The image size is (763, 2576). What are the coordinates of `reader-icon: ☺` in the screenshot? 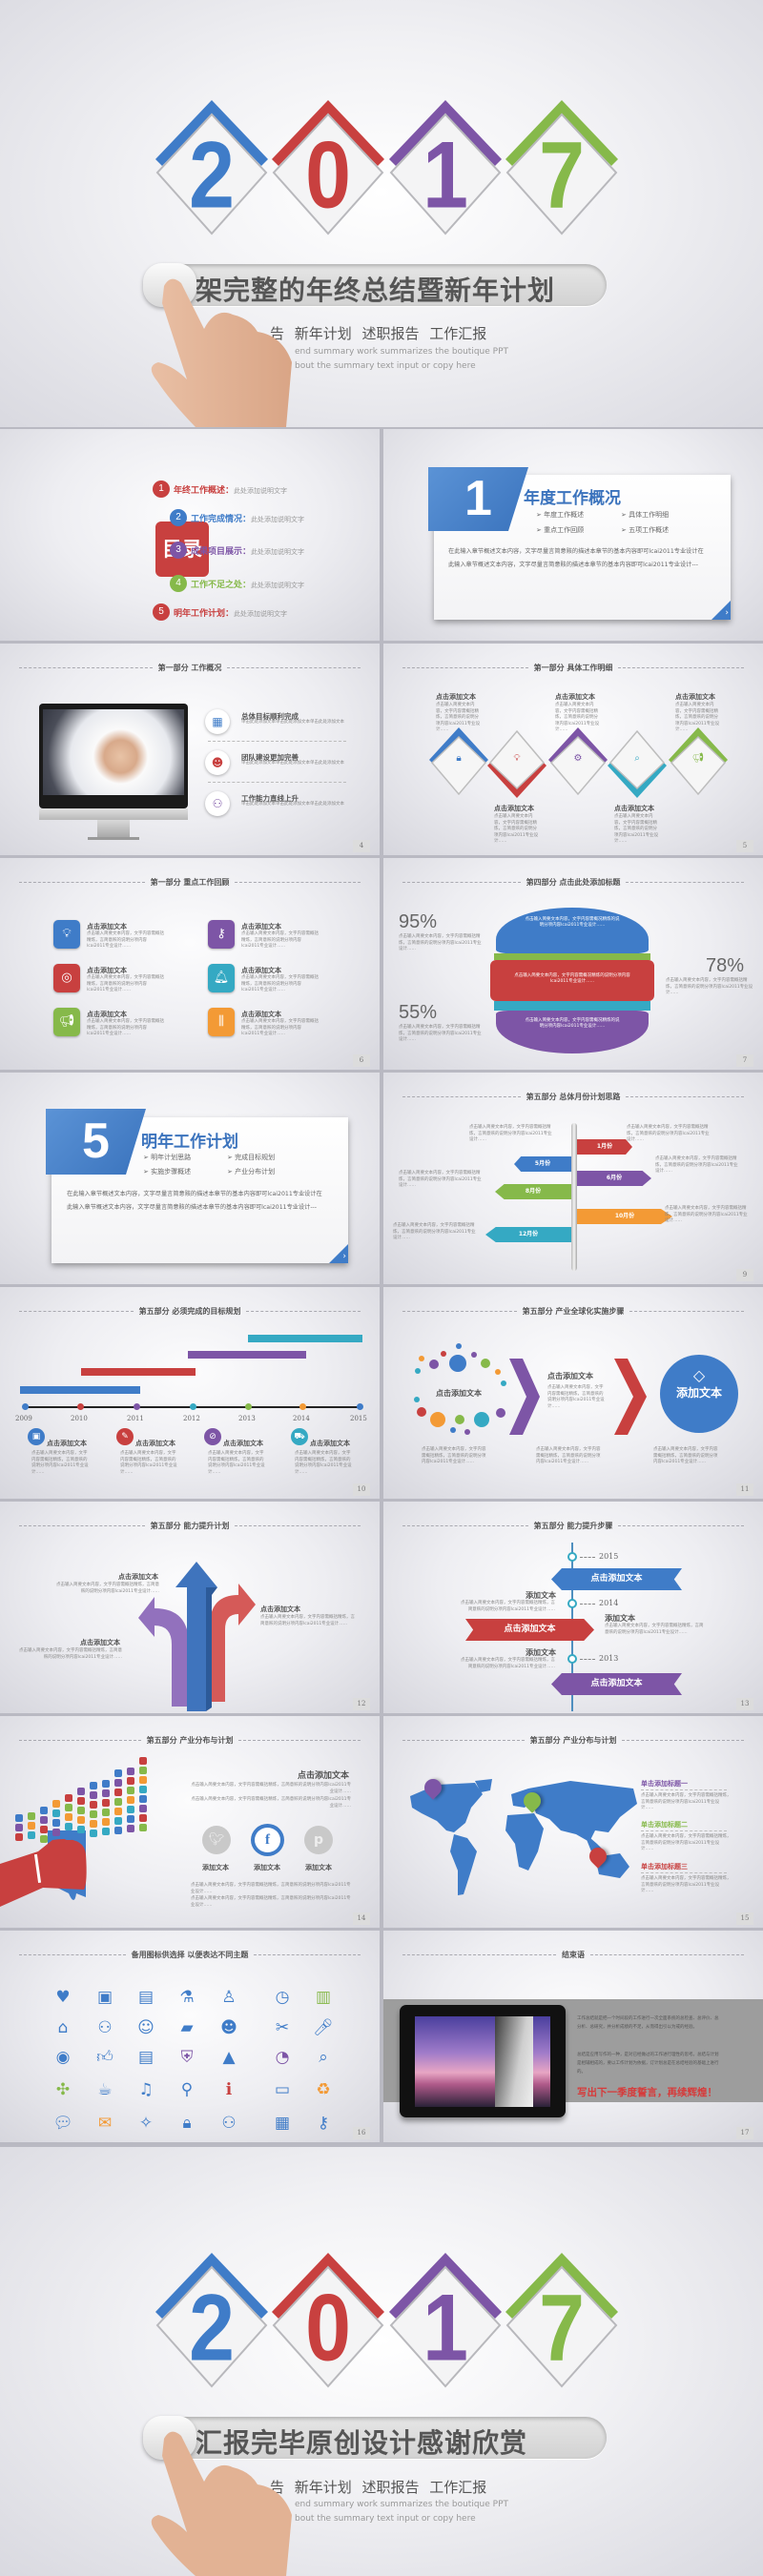 It's located at (146, 2027).